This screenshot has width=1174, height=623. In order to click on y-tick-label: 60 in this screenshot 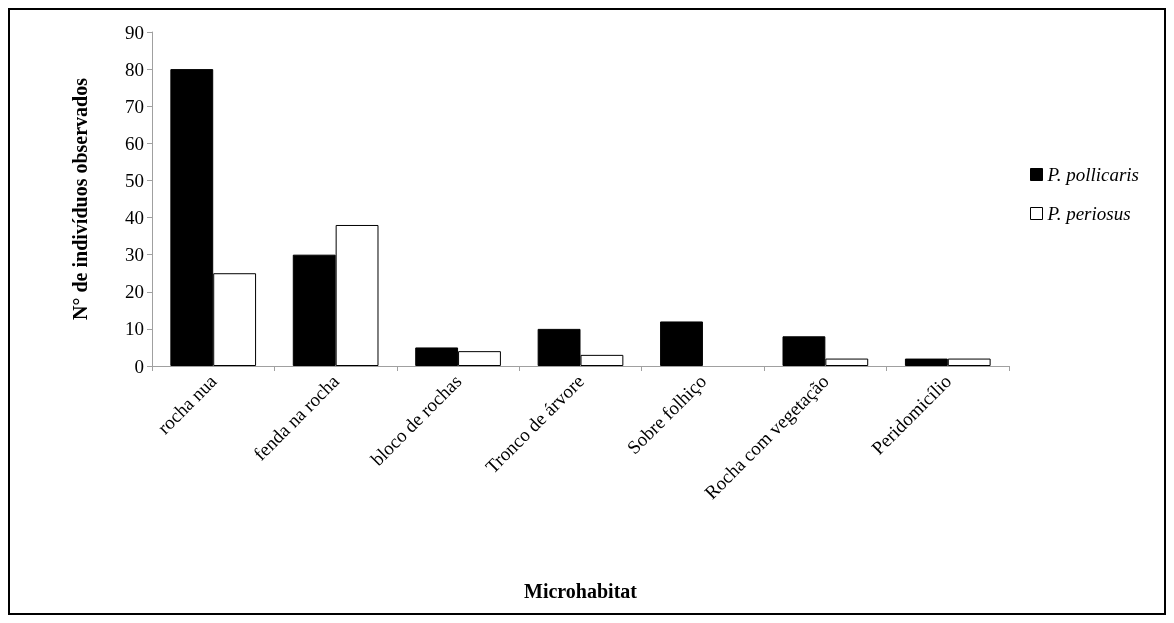, I will do `click(134, 143)`.